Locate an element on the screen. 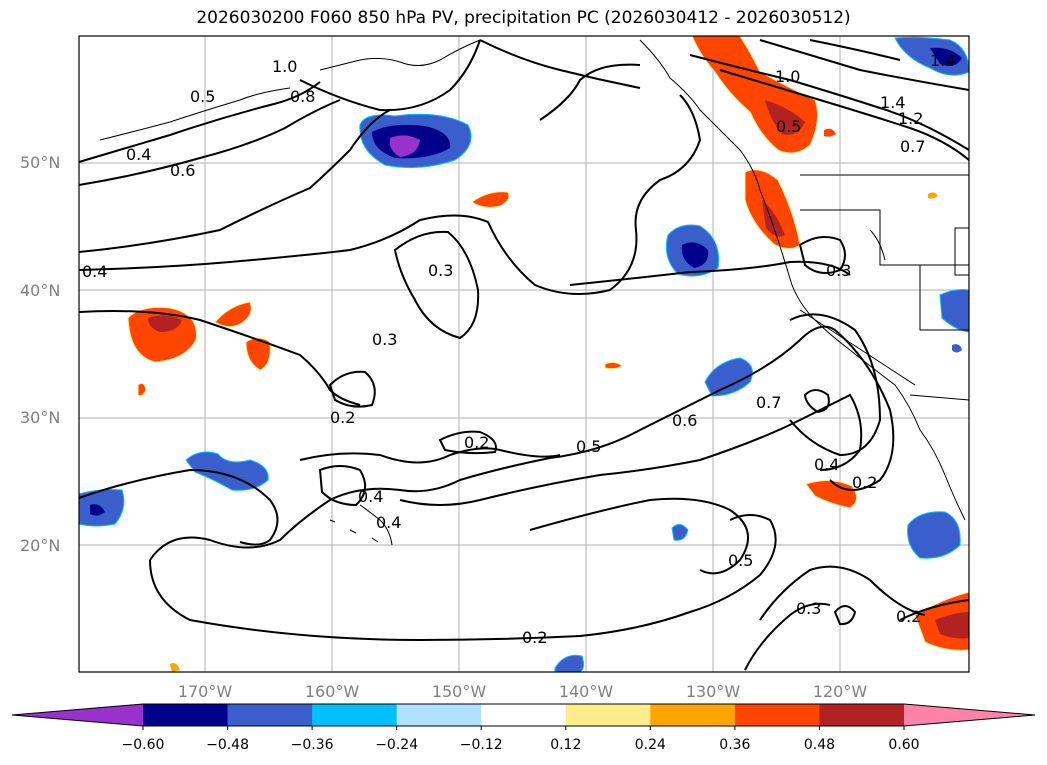  colorbar-extend-min is located at coordinates (77, 715).